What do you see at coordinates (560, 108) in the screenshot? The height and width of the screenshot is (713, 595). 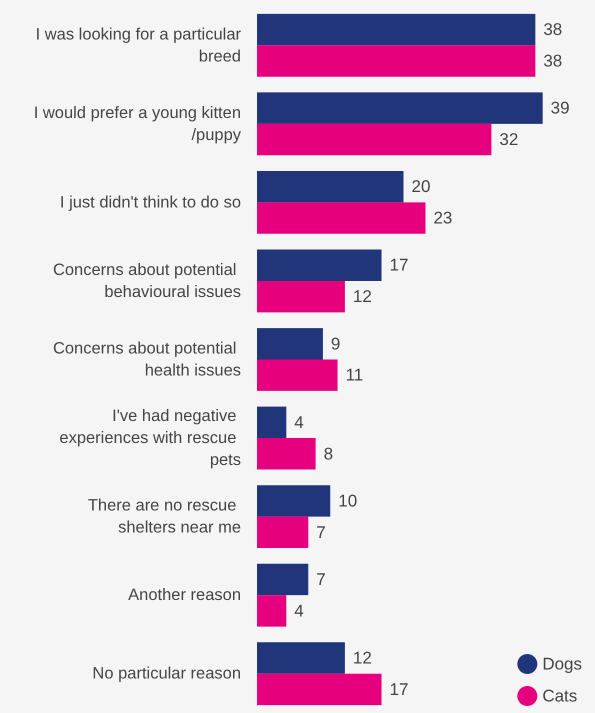 I see `data-label: 39` at bounding box center [560, 108].